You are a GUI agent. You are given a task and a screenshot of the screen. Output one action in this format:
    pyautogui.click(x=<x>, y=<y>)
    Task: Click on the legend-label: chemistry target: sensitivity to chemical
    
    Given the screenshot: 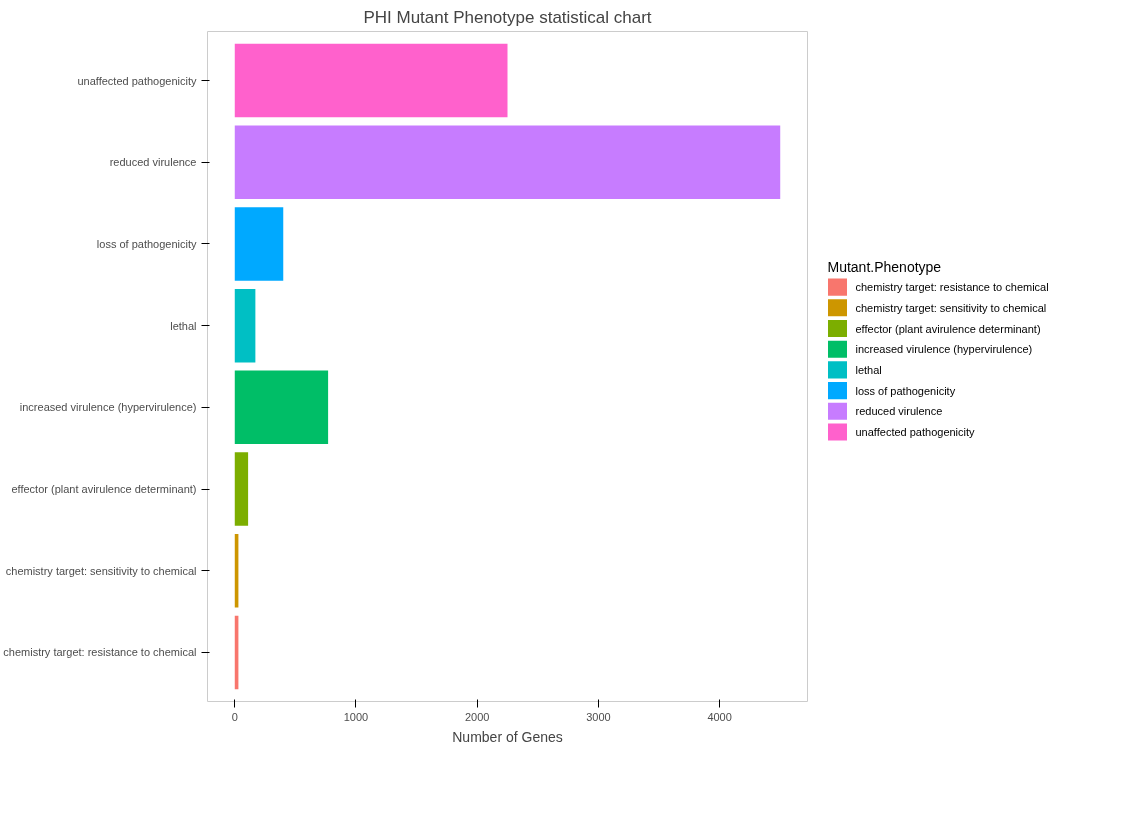 What is the action you would take?
    pyautogui.click(x=951, y=307)
    